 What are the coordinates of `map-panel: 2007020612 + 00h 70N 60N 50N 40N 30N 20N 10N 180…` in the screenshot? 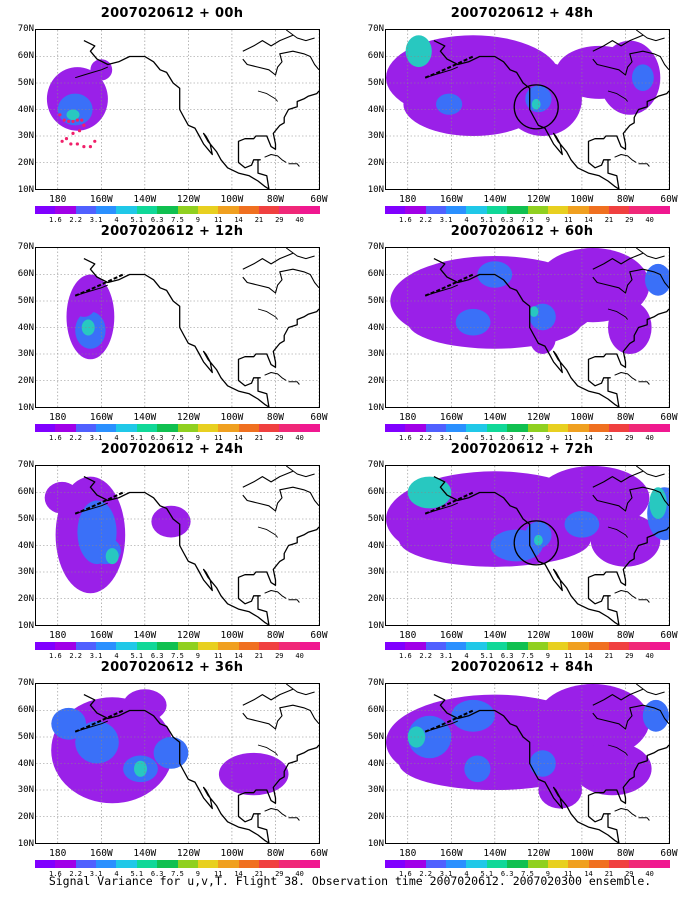 It's located at (172, 115).